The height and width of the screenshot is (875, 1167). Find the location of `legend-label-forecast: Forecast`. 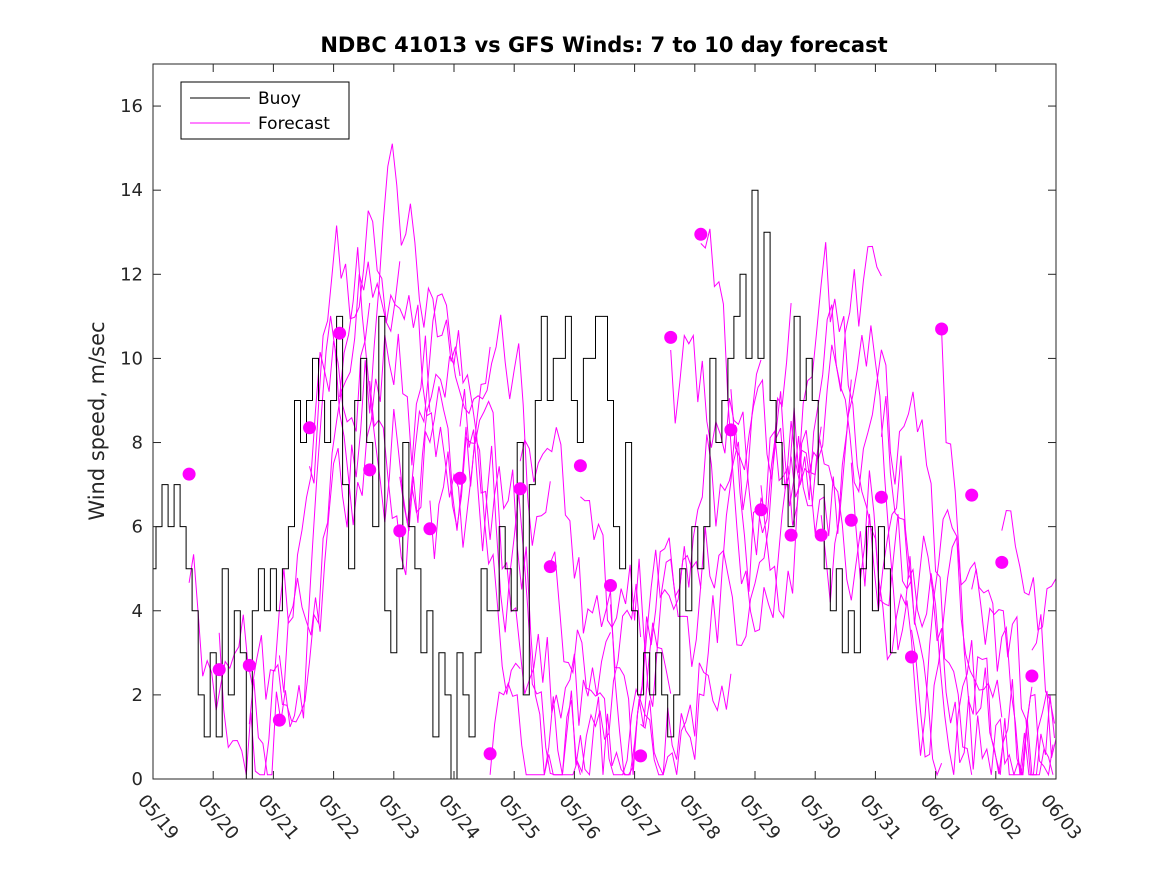

legend-label-forecast: Forecast is located at coordinates (294, 124).